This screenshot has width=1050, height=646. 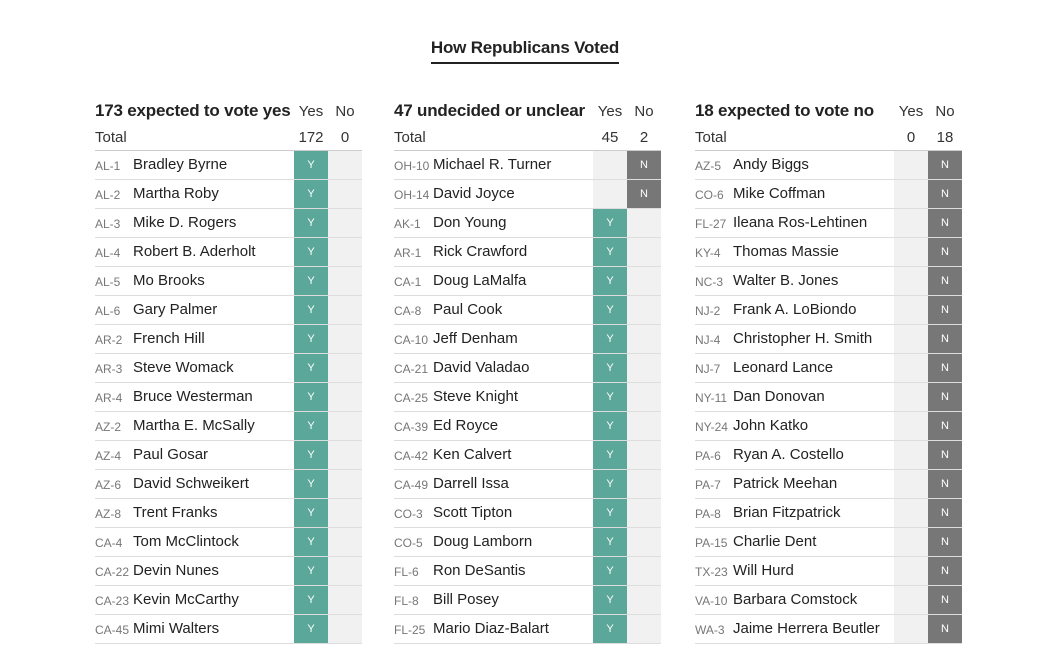 I want to click on representative-name: Thomas Massie, so click(x=786, y=251).